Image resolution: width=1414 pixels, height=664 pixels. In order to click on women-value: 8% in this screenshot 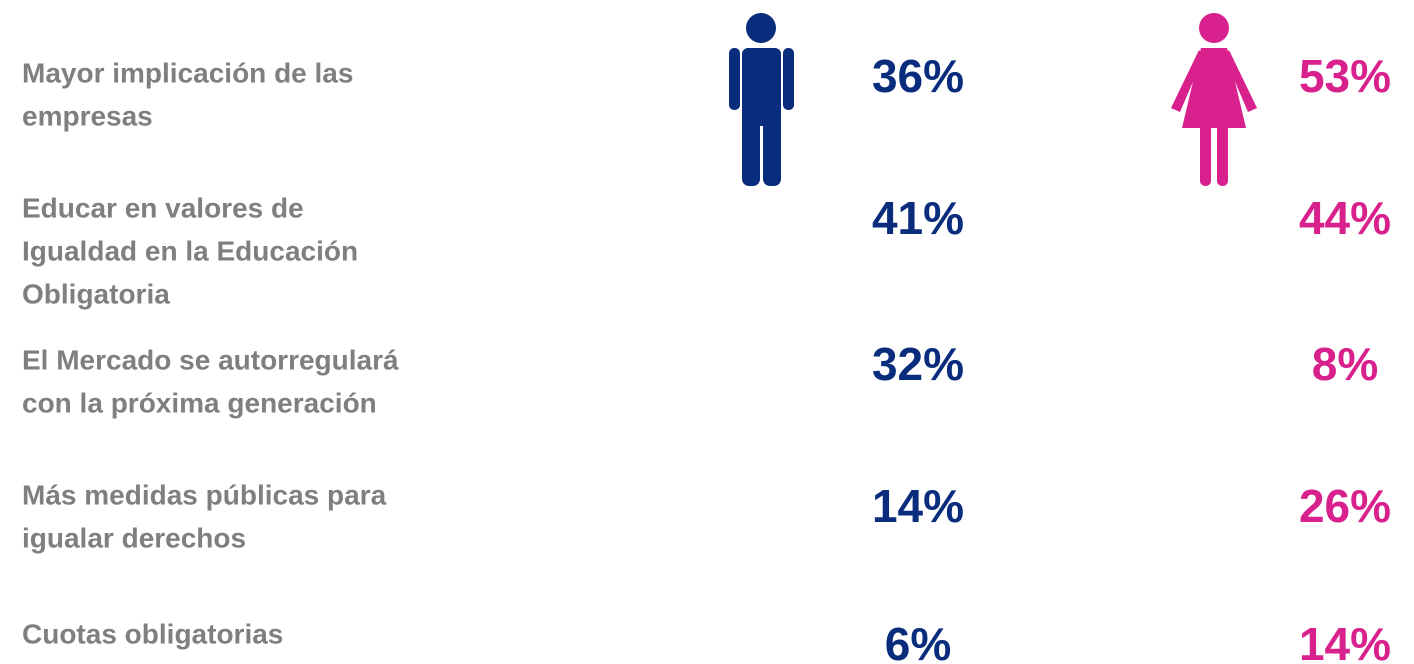, I will do `click(1345, 364)`.